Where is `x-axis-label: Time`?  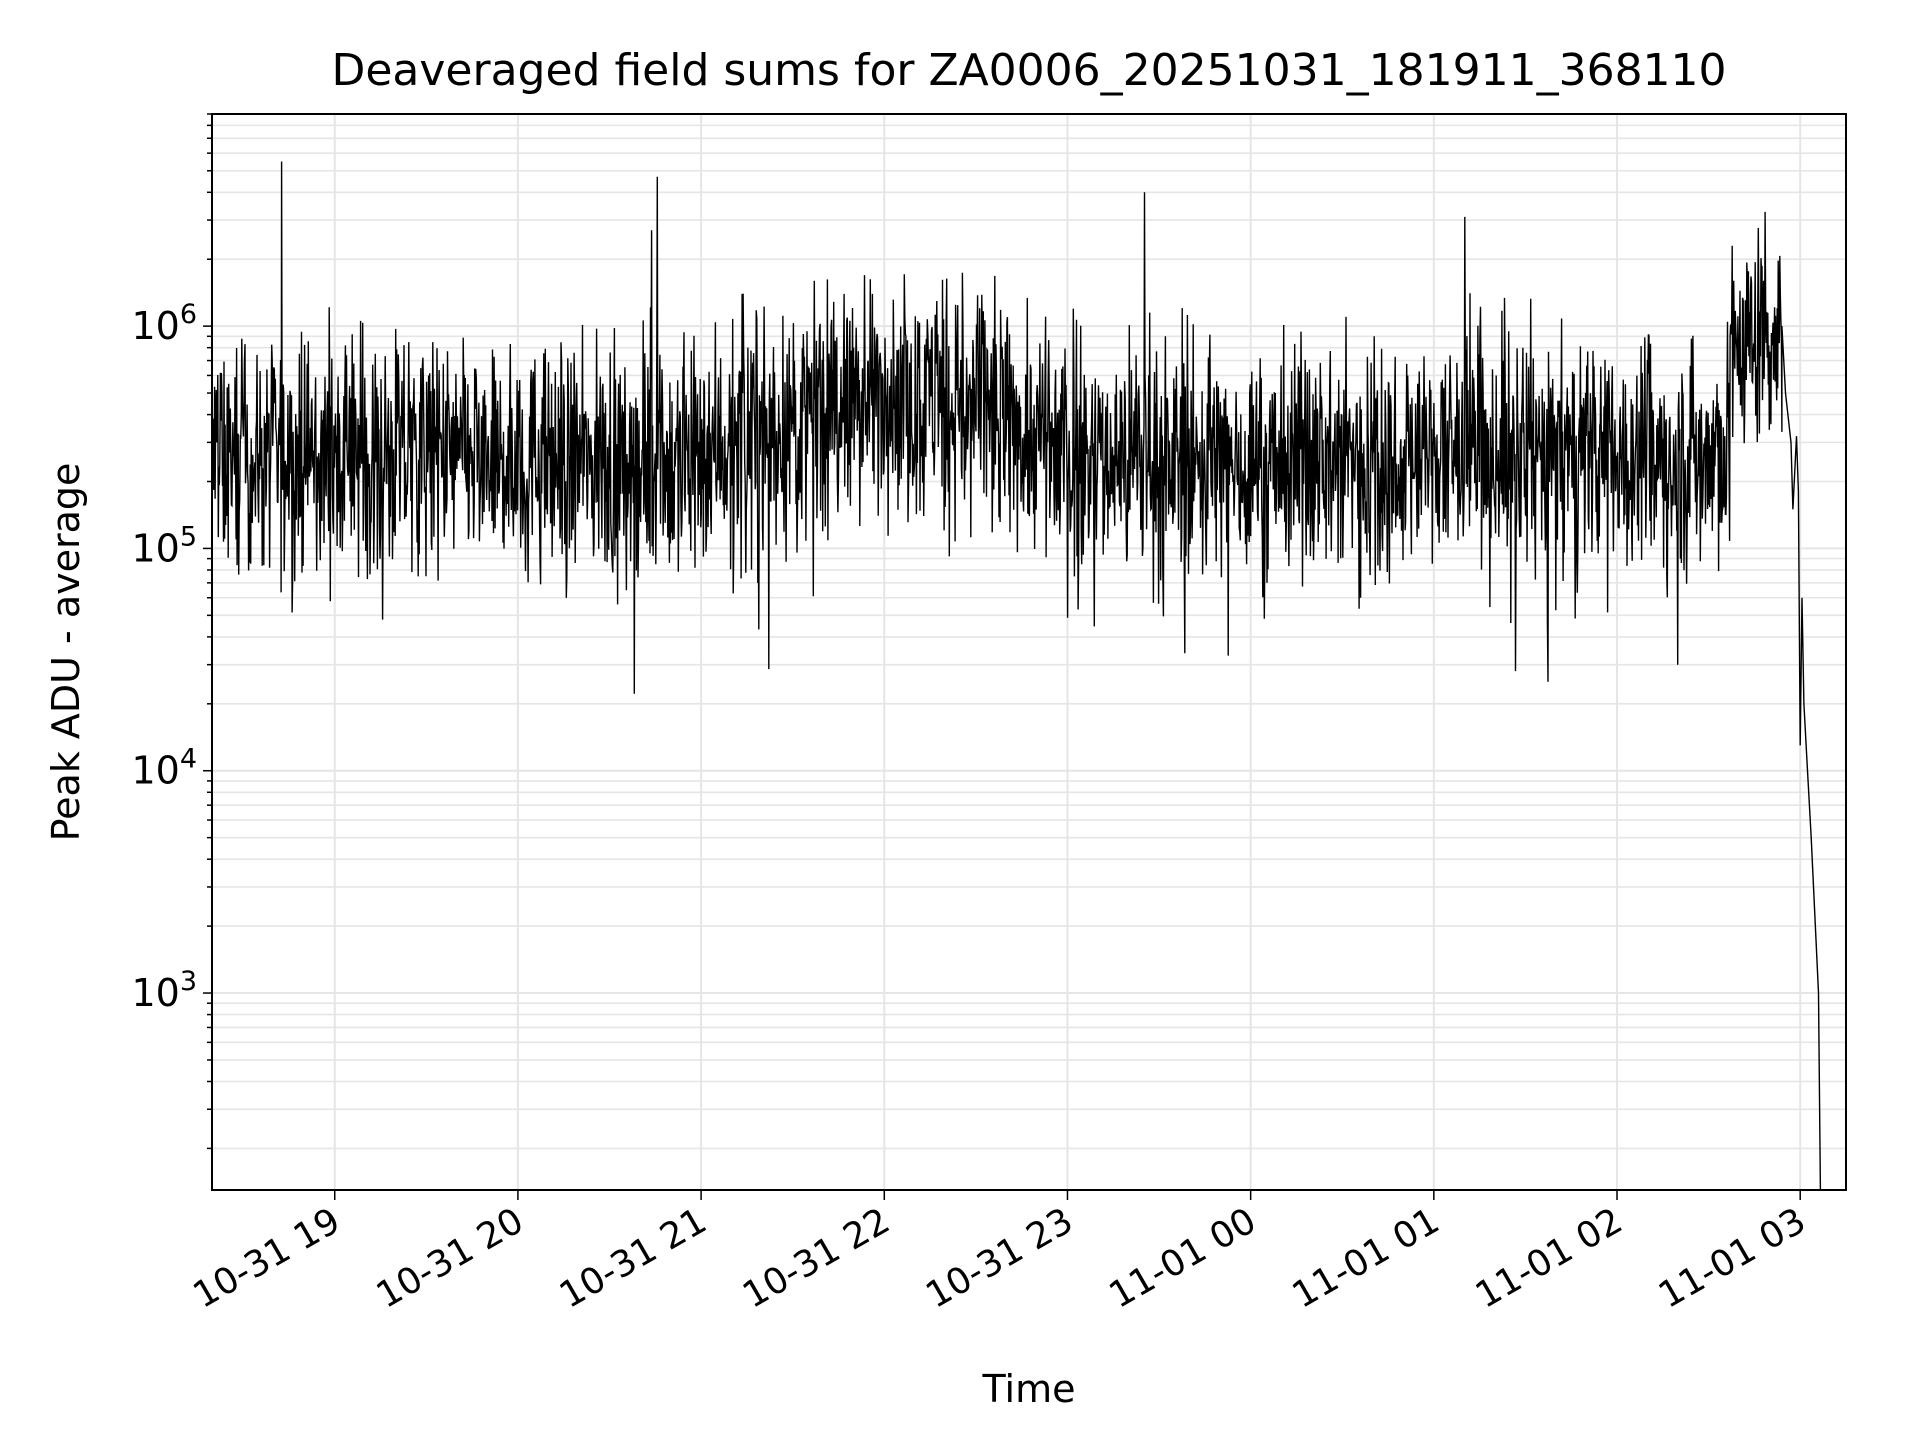 x-axis-label: Time is located at coordinates (1029, 1389).